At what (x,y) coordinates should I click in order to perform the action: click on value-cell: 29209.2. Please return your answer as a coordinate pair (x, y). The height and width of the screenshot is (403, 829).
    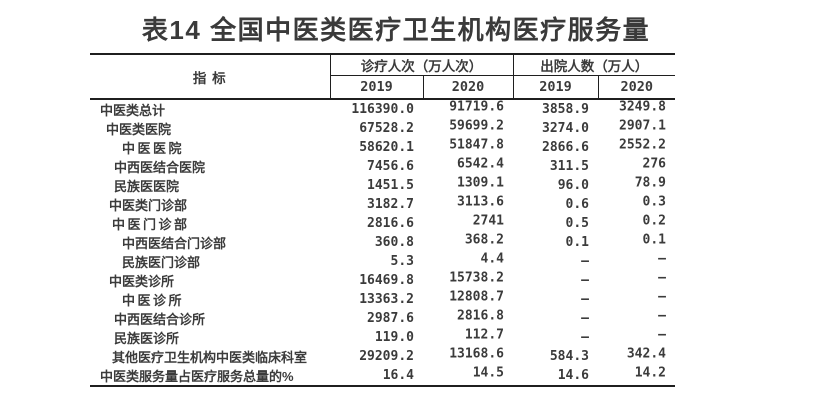
    Looking at the image, I should click on (386, 356).